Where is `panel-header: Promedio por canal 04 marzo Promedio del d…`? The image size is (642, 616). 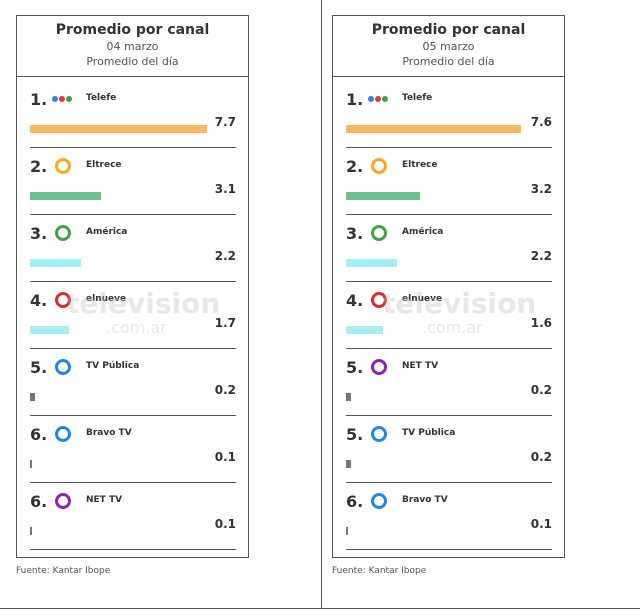
panel-header: Promedio por canal 04 marzo Promedio del d… is located at coordinates (132, 46).